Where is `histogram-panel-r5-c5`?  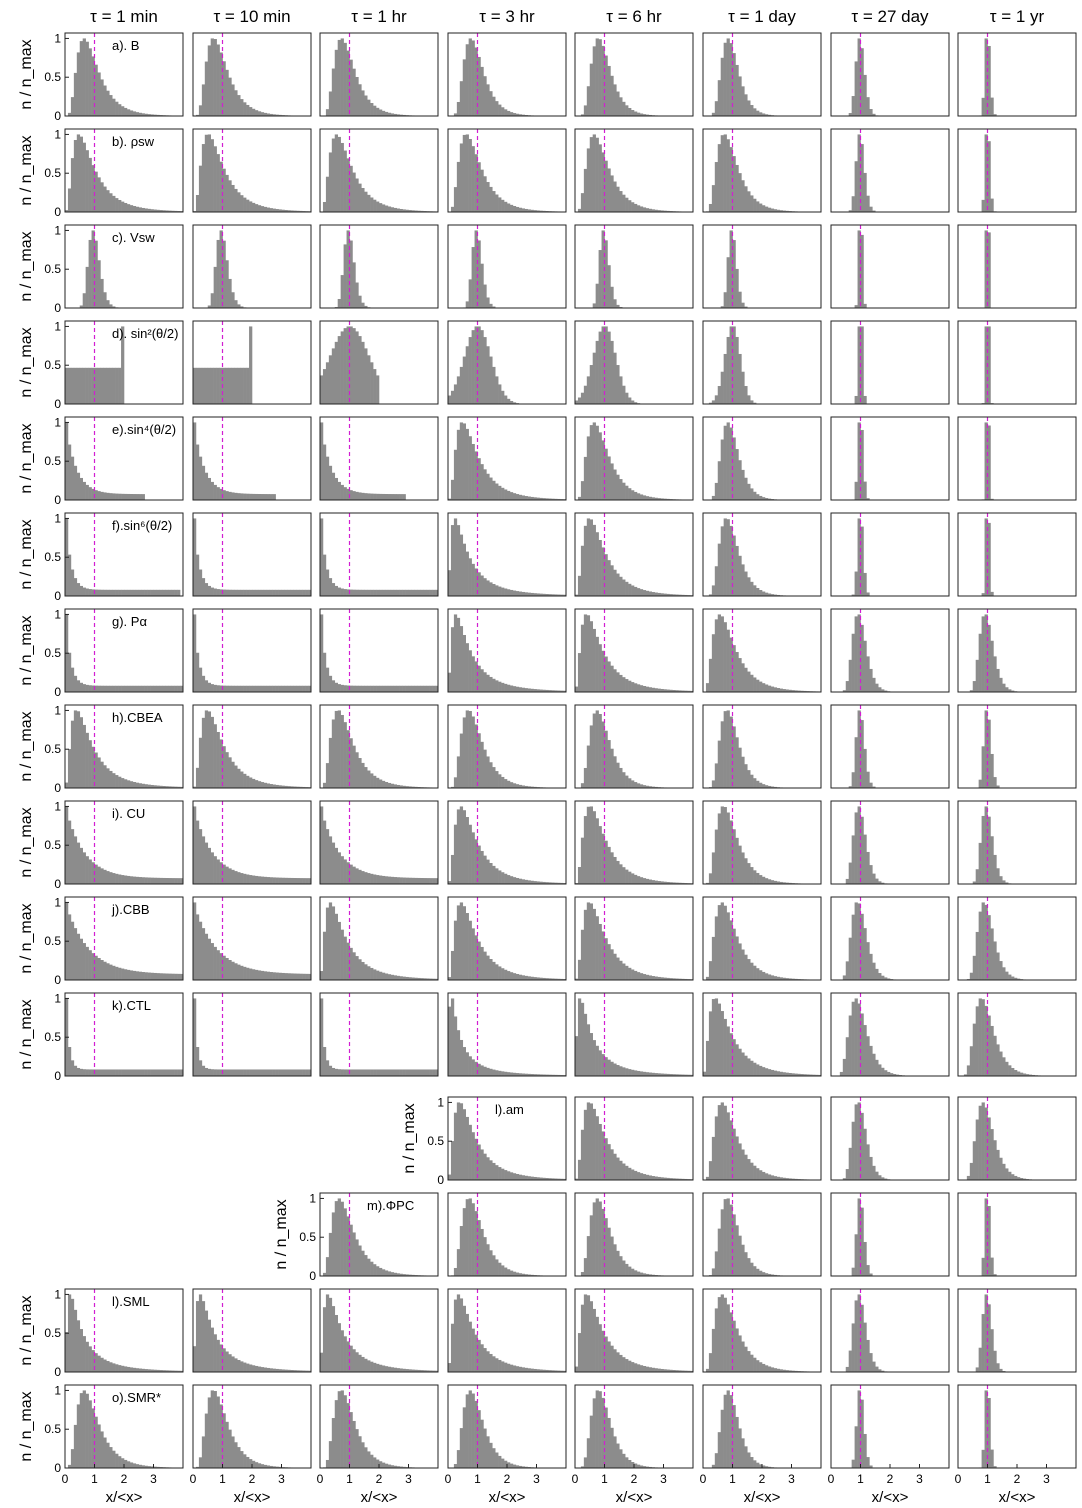
histogram-panel-r5-c5 is located at coordinates (762, 554).